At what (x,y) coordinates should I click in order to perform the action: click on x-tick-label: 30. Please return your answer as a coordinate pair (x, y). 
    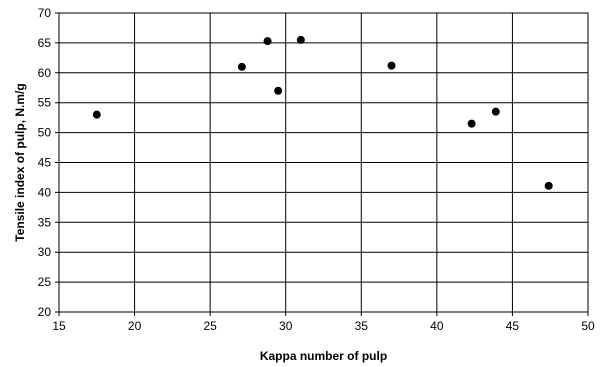
    Looking at the image, I should click on (286, 326).